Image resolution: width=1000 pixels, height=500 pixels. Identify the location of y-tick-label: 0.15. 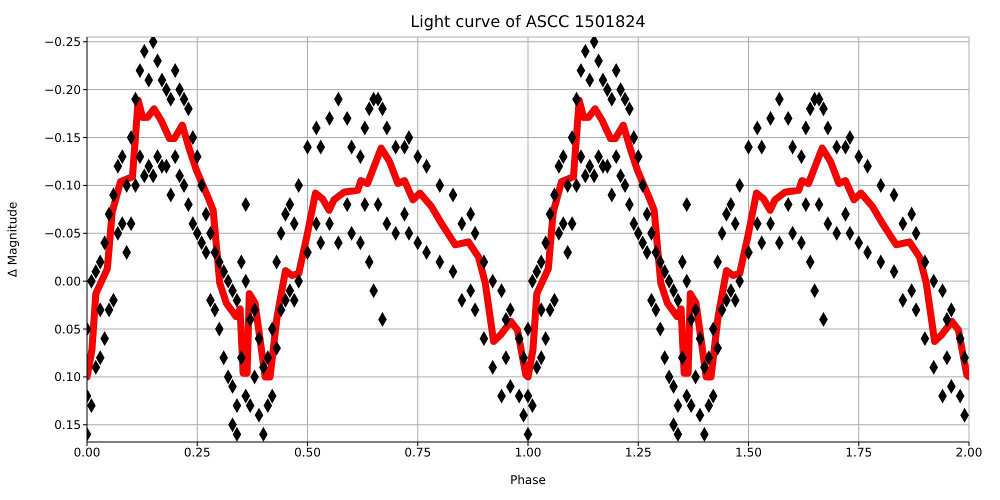
(67, 425).